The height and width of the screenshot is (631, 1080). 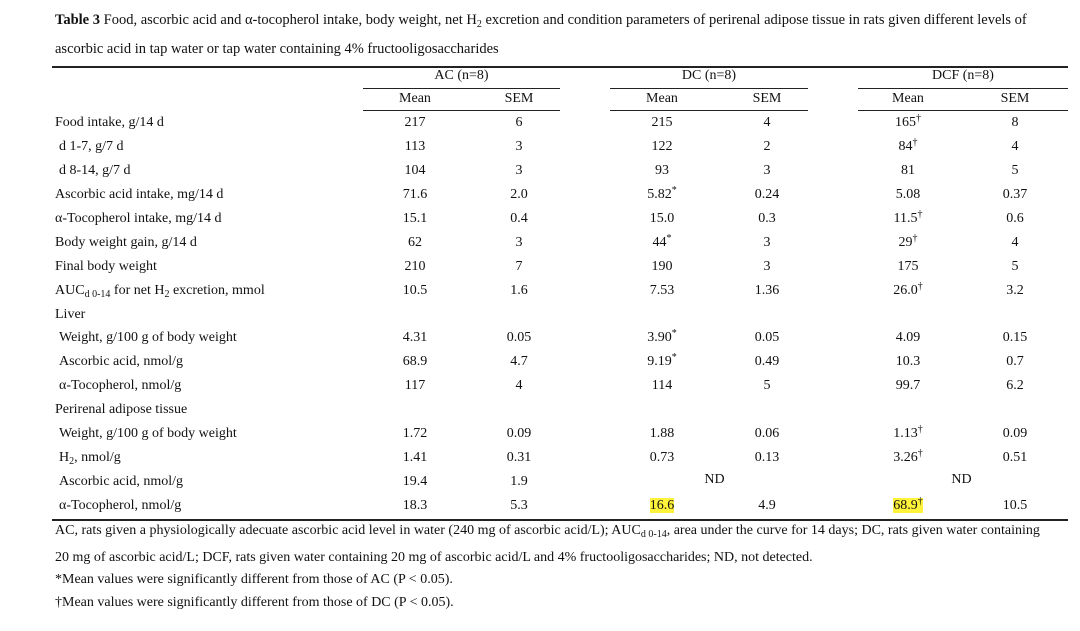 What do you see at coordinates (1015, 122) in the screenshot?
I see `value: 8` at bounding box center [1015, 122].